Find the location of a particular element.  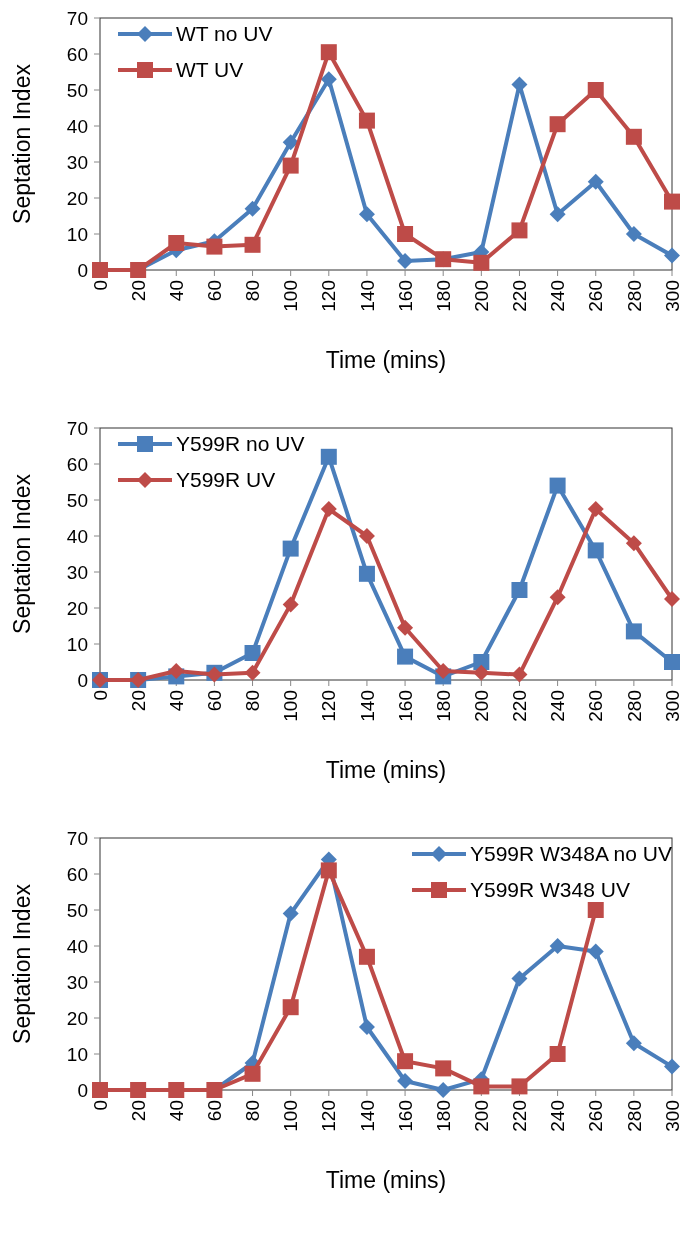

x-tick-label: 0 is located at coordinates (100, 1105).